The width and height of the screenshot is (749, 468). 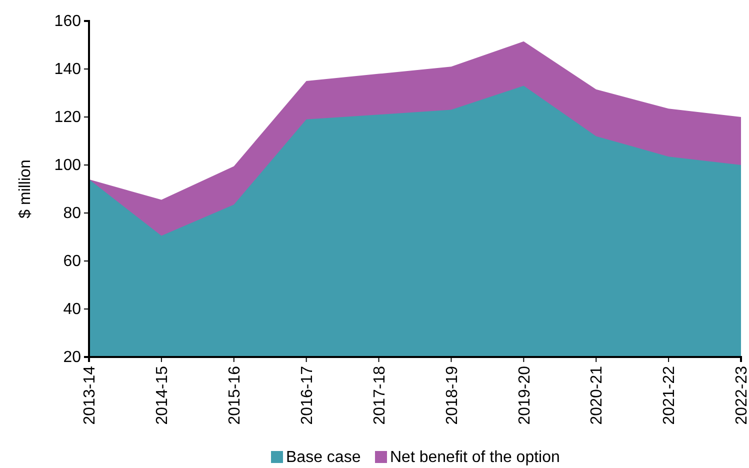 What do you see at coordinates (597, 395) in the screenshot?
I see `x-tick-label: 2020-21` at bounding box center [597, 395].